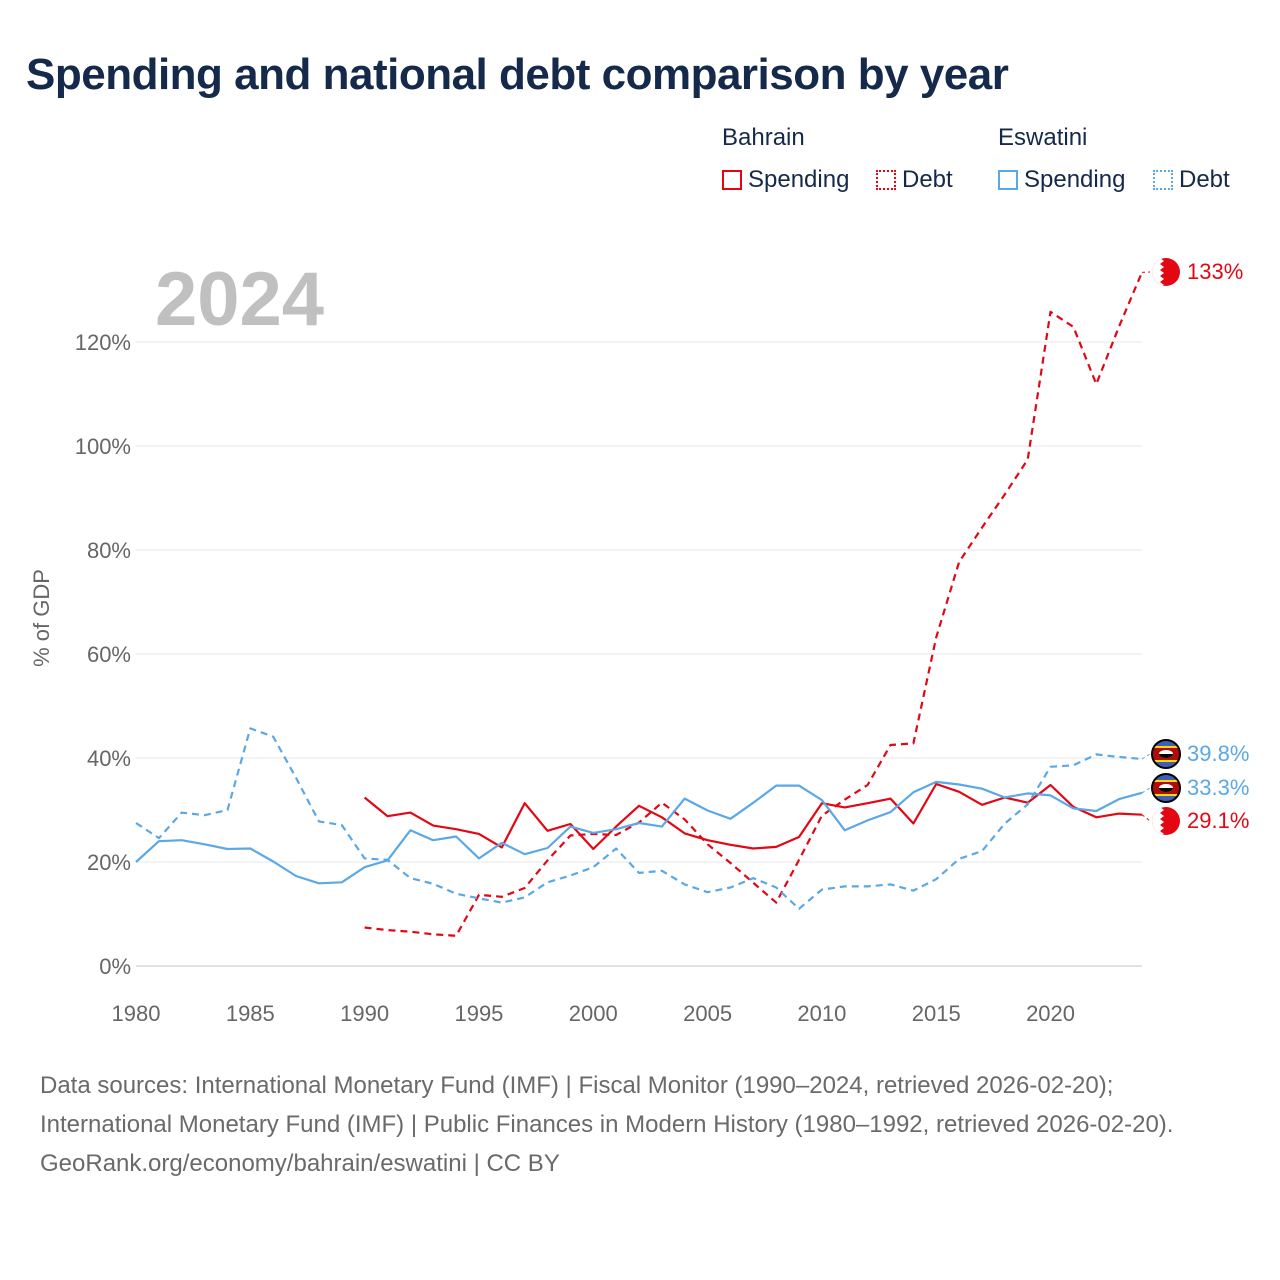 The height and width of the screenshot is (1280, 1280). What do you see at coordinates (364, 1013) in the screenshot?
I see `x-tick-label: 1990` at bounding box center [364, 1013].